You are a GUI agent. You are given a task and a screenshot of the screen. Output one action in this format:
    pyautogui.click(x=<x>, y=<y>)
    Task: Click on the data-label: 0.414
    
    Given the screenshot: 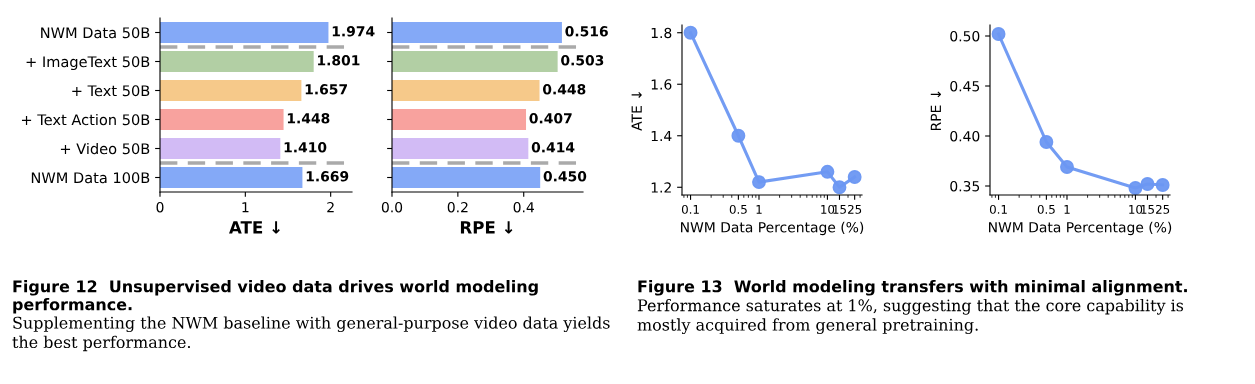 What is the action you would take?
    pyautogui.click(x=553, y=147)
    